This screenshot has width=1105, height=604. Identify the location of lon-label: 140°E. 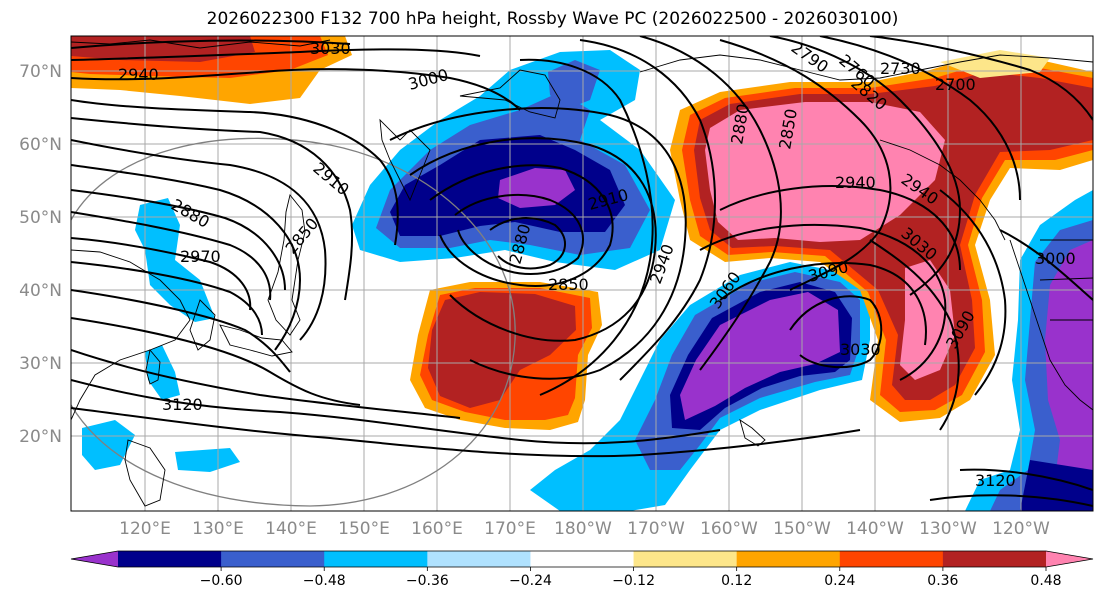
(291, 529).